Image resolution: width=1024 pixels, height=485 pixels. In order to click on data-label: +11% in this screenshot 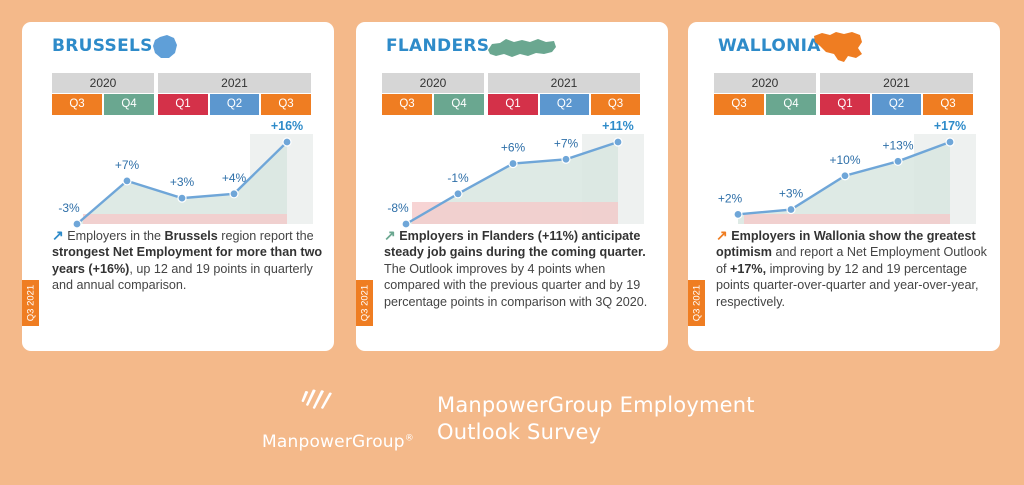, I will do `click(618, 126)`.